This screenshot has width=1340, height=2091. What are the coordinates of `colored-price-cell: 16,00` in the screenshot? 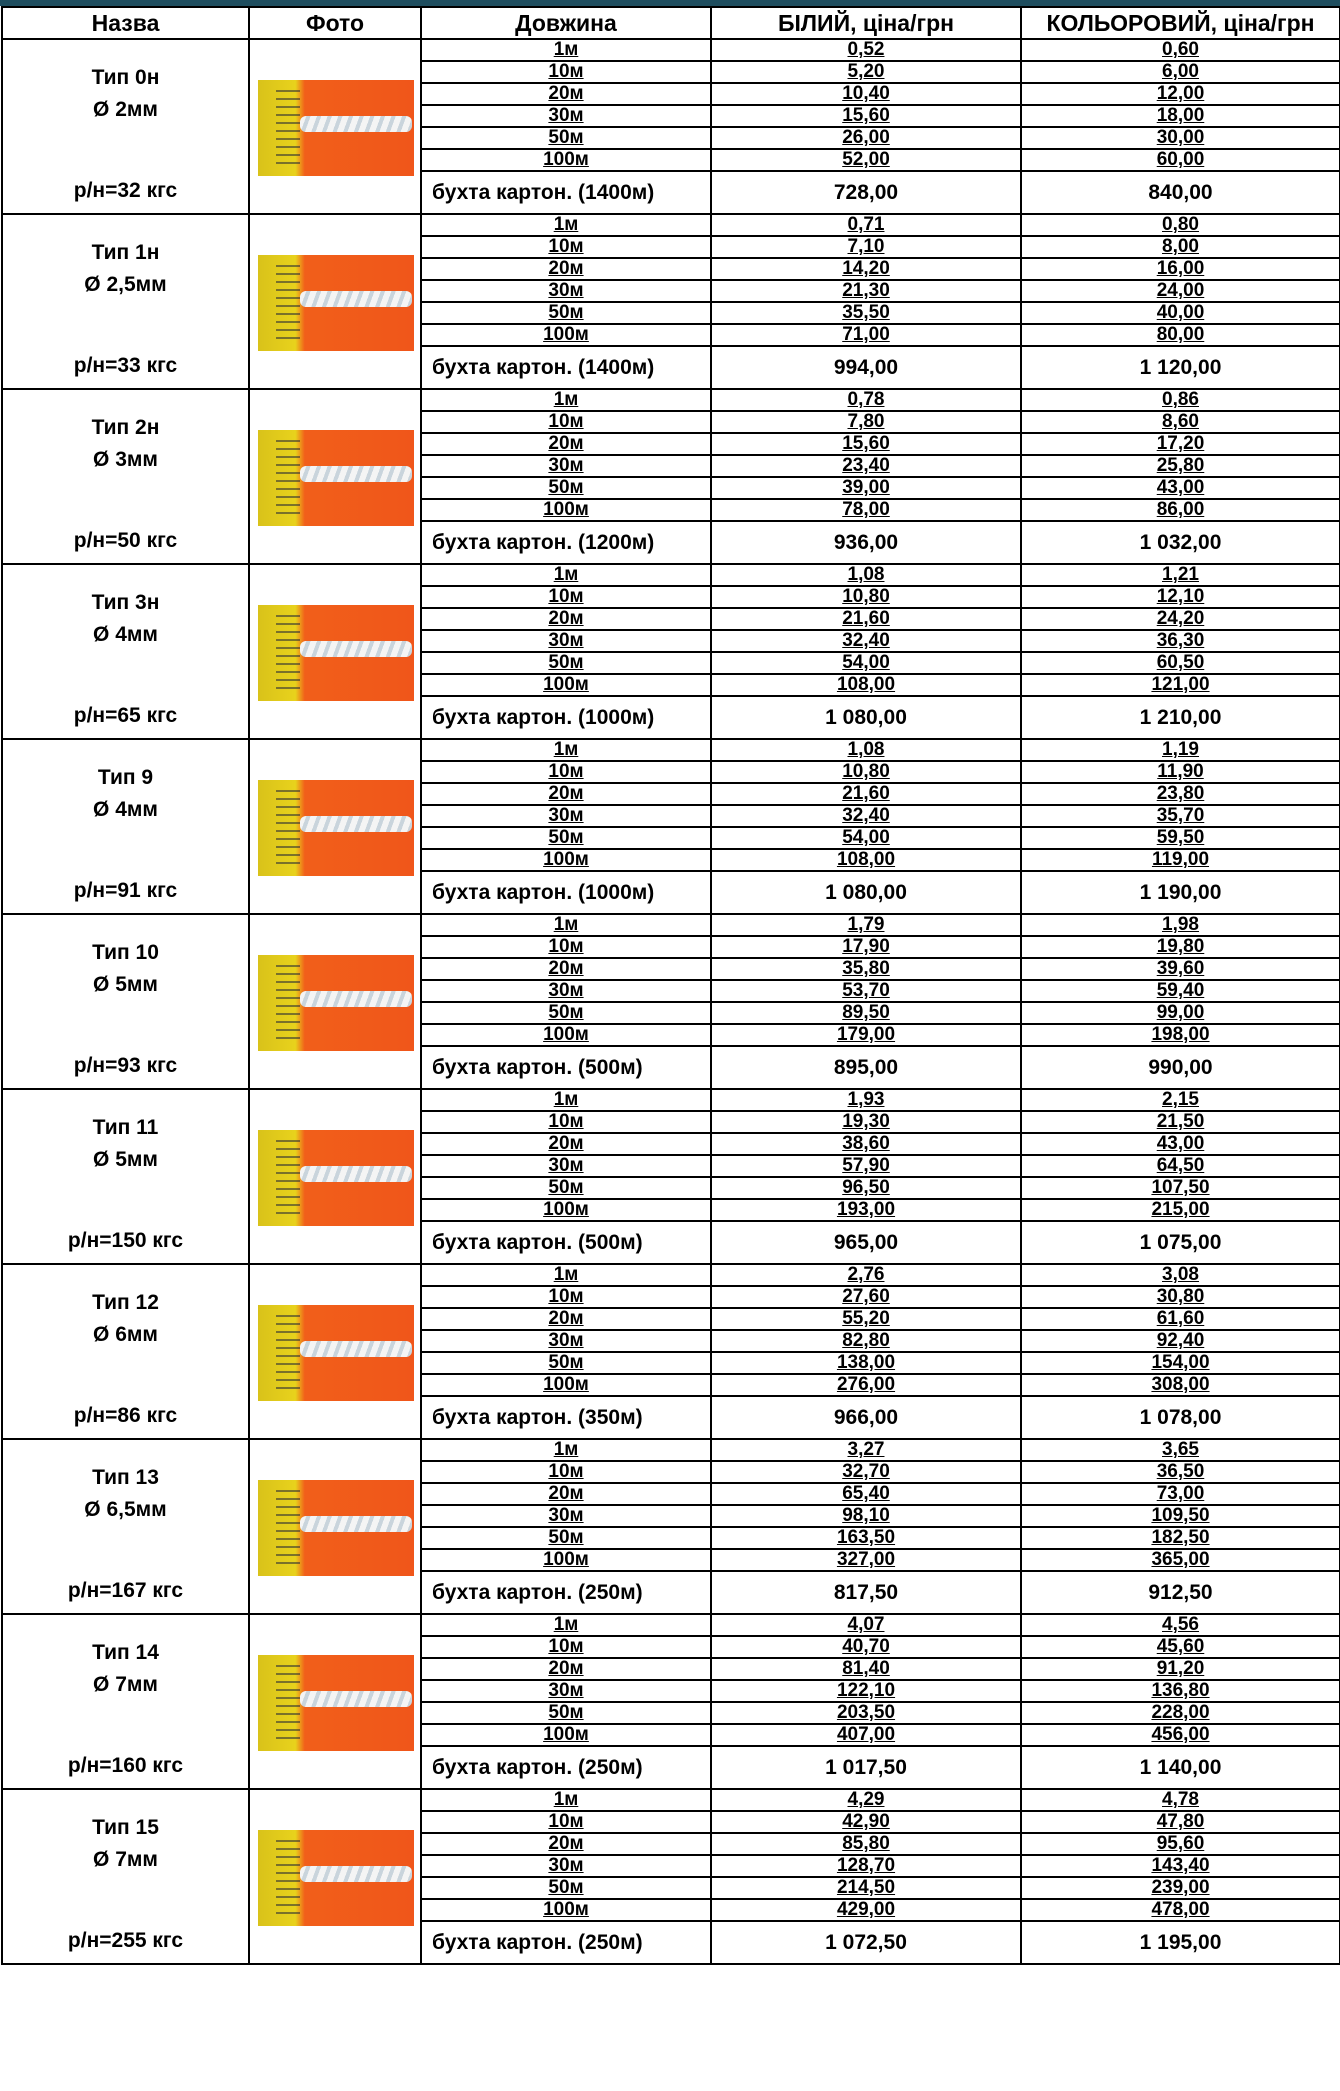 It's located at (1180, 269).